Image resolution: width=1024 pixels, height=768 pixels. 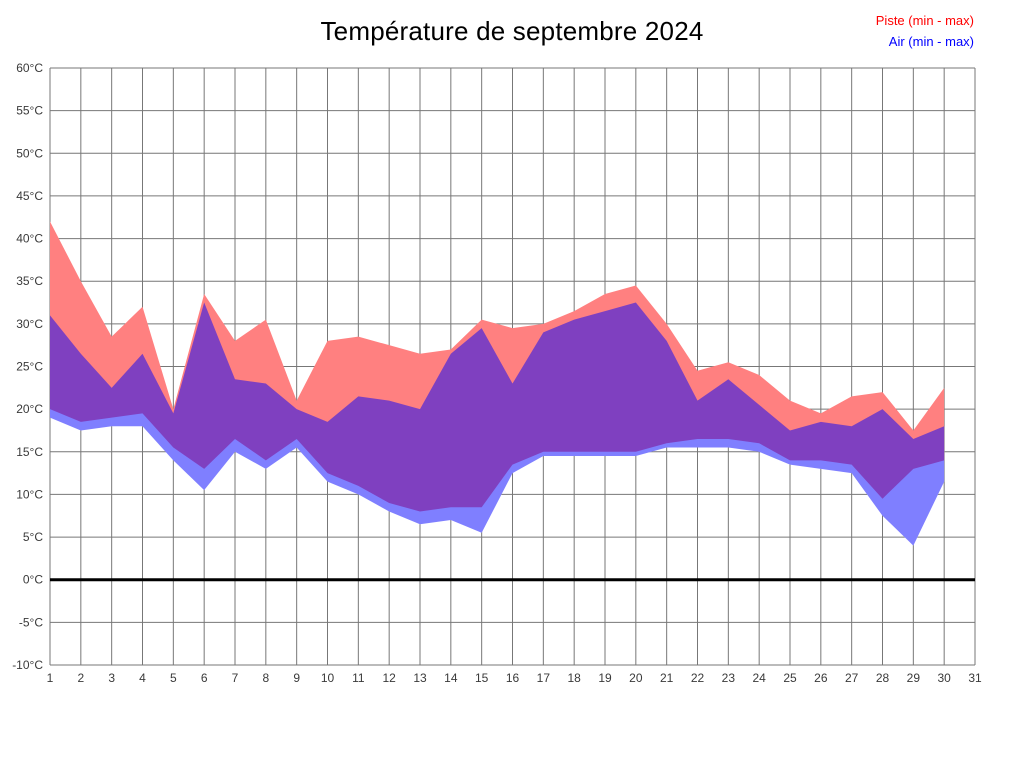 I want to click on x-tick-label-13: 13, so click(x=420, y=678).